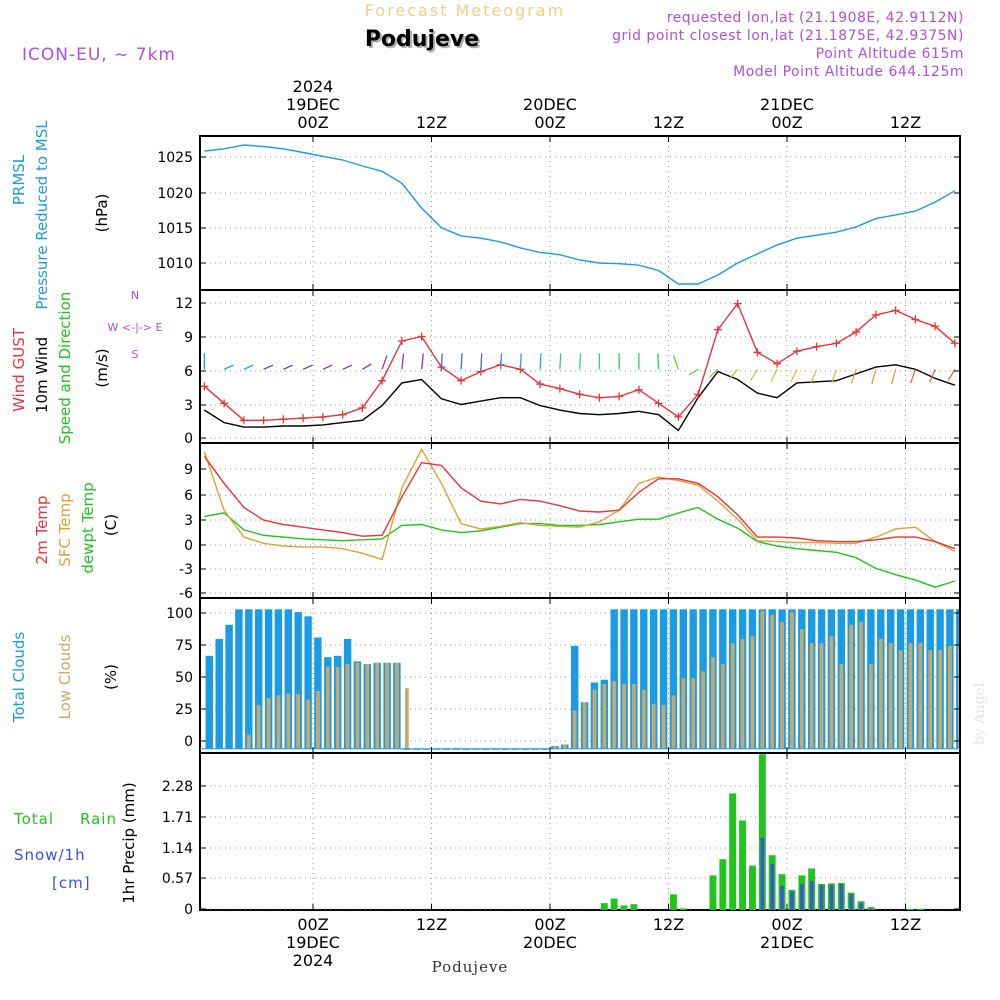 The image size is (1000, 1000). What do you see at coordinates (313, 104) in the screenshot?
I see `top-date-label: 19DEC` at bounding box center [313, 104].